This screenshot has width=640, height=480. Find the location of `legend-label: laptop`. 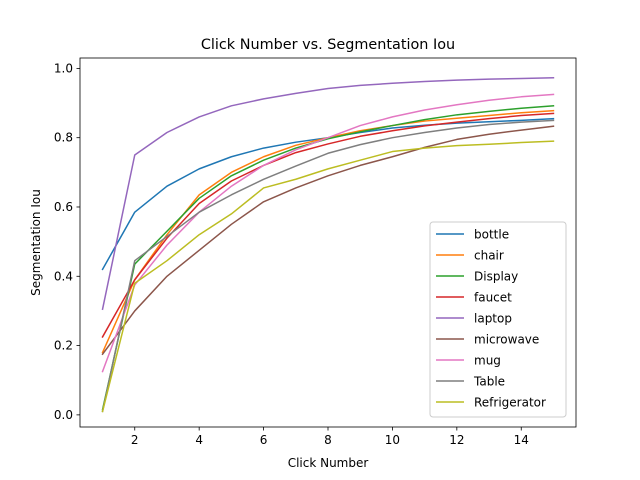

legend-label: laptop is located at coordinates (493, 319).